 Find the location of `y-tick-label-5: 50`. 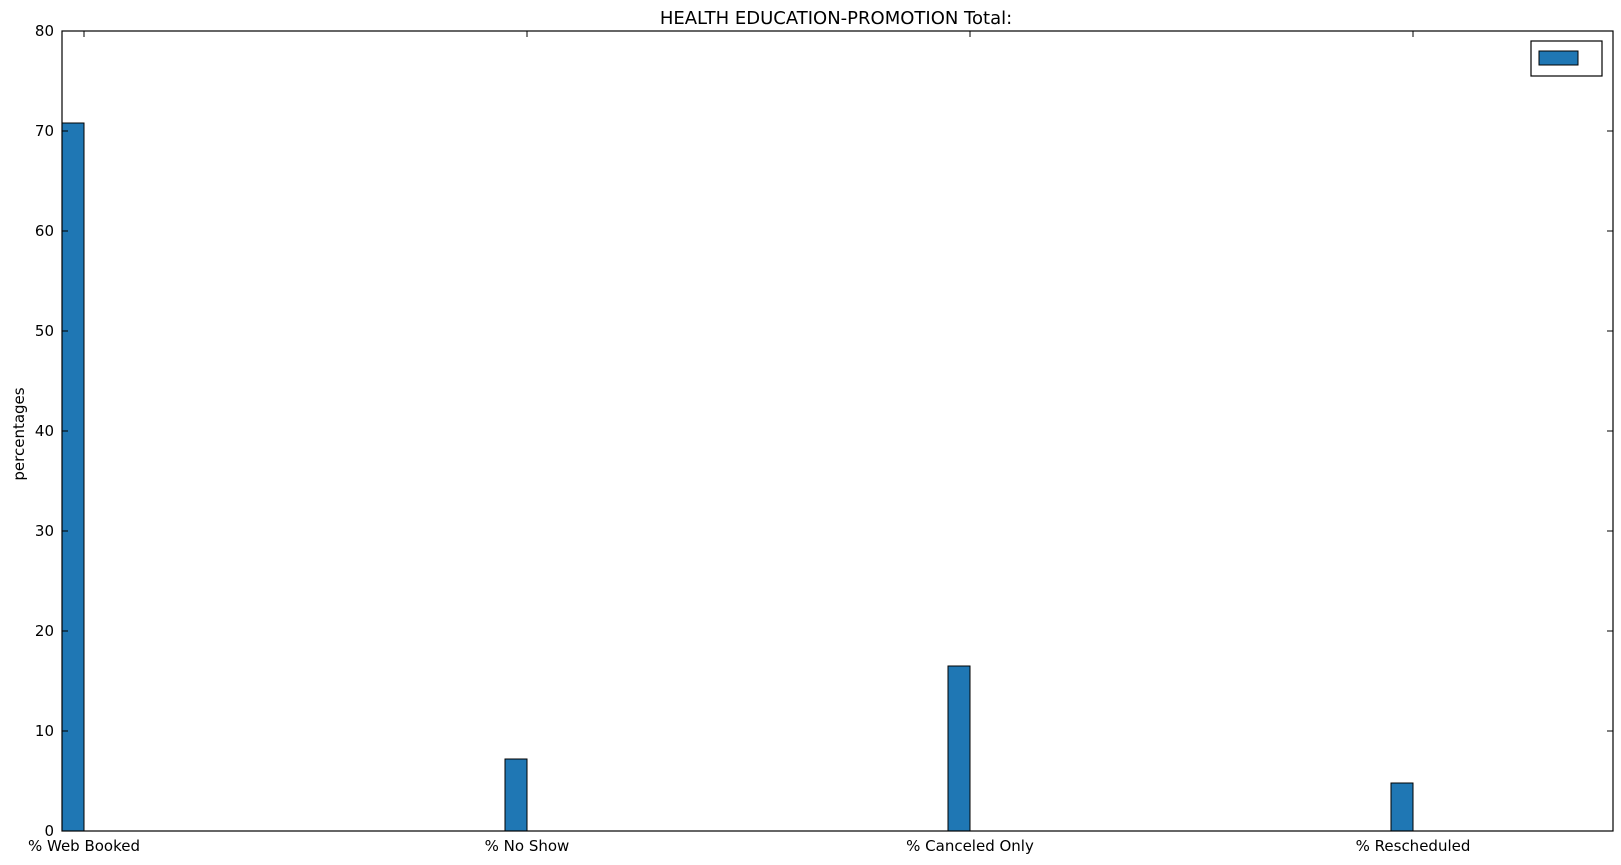

y-tick-label-5: 50 is located at coordinates (44, 331).